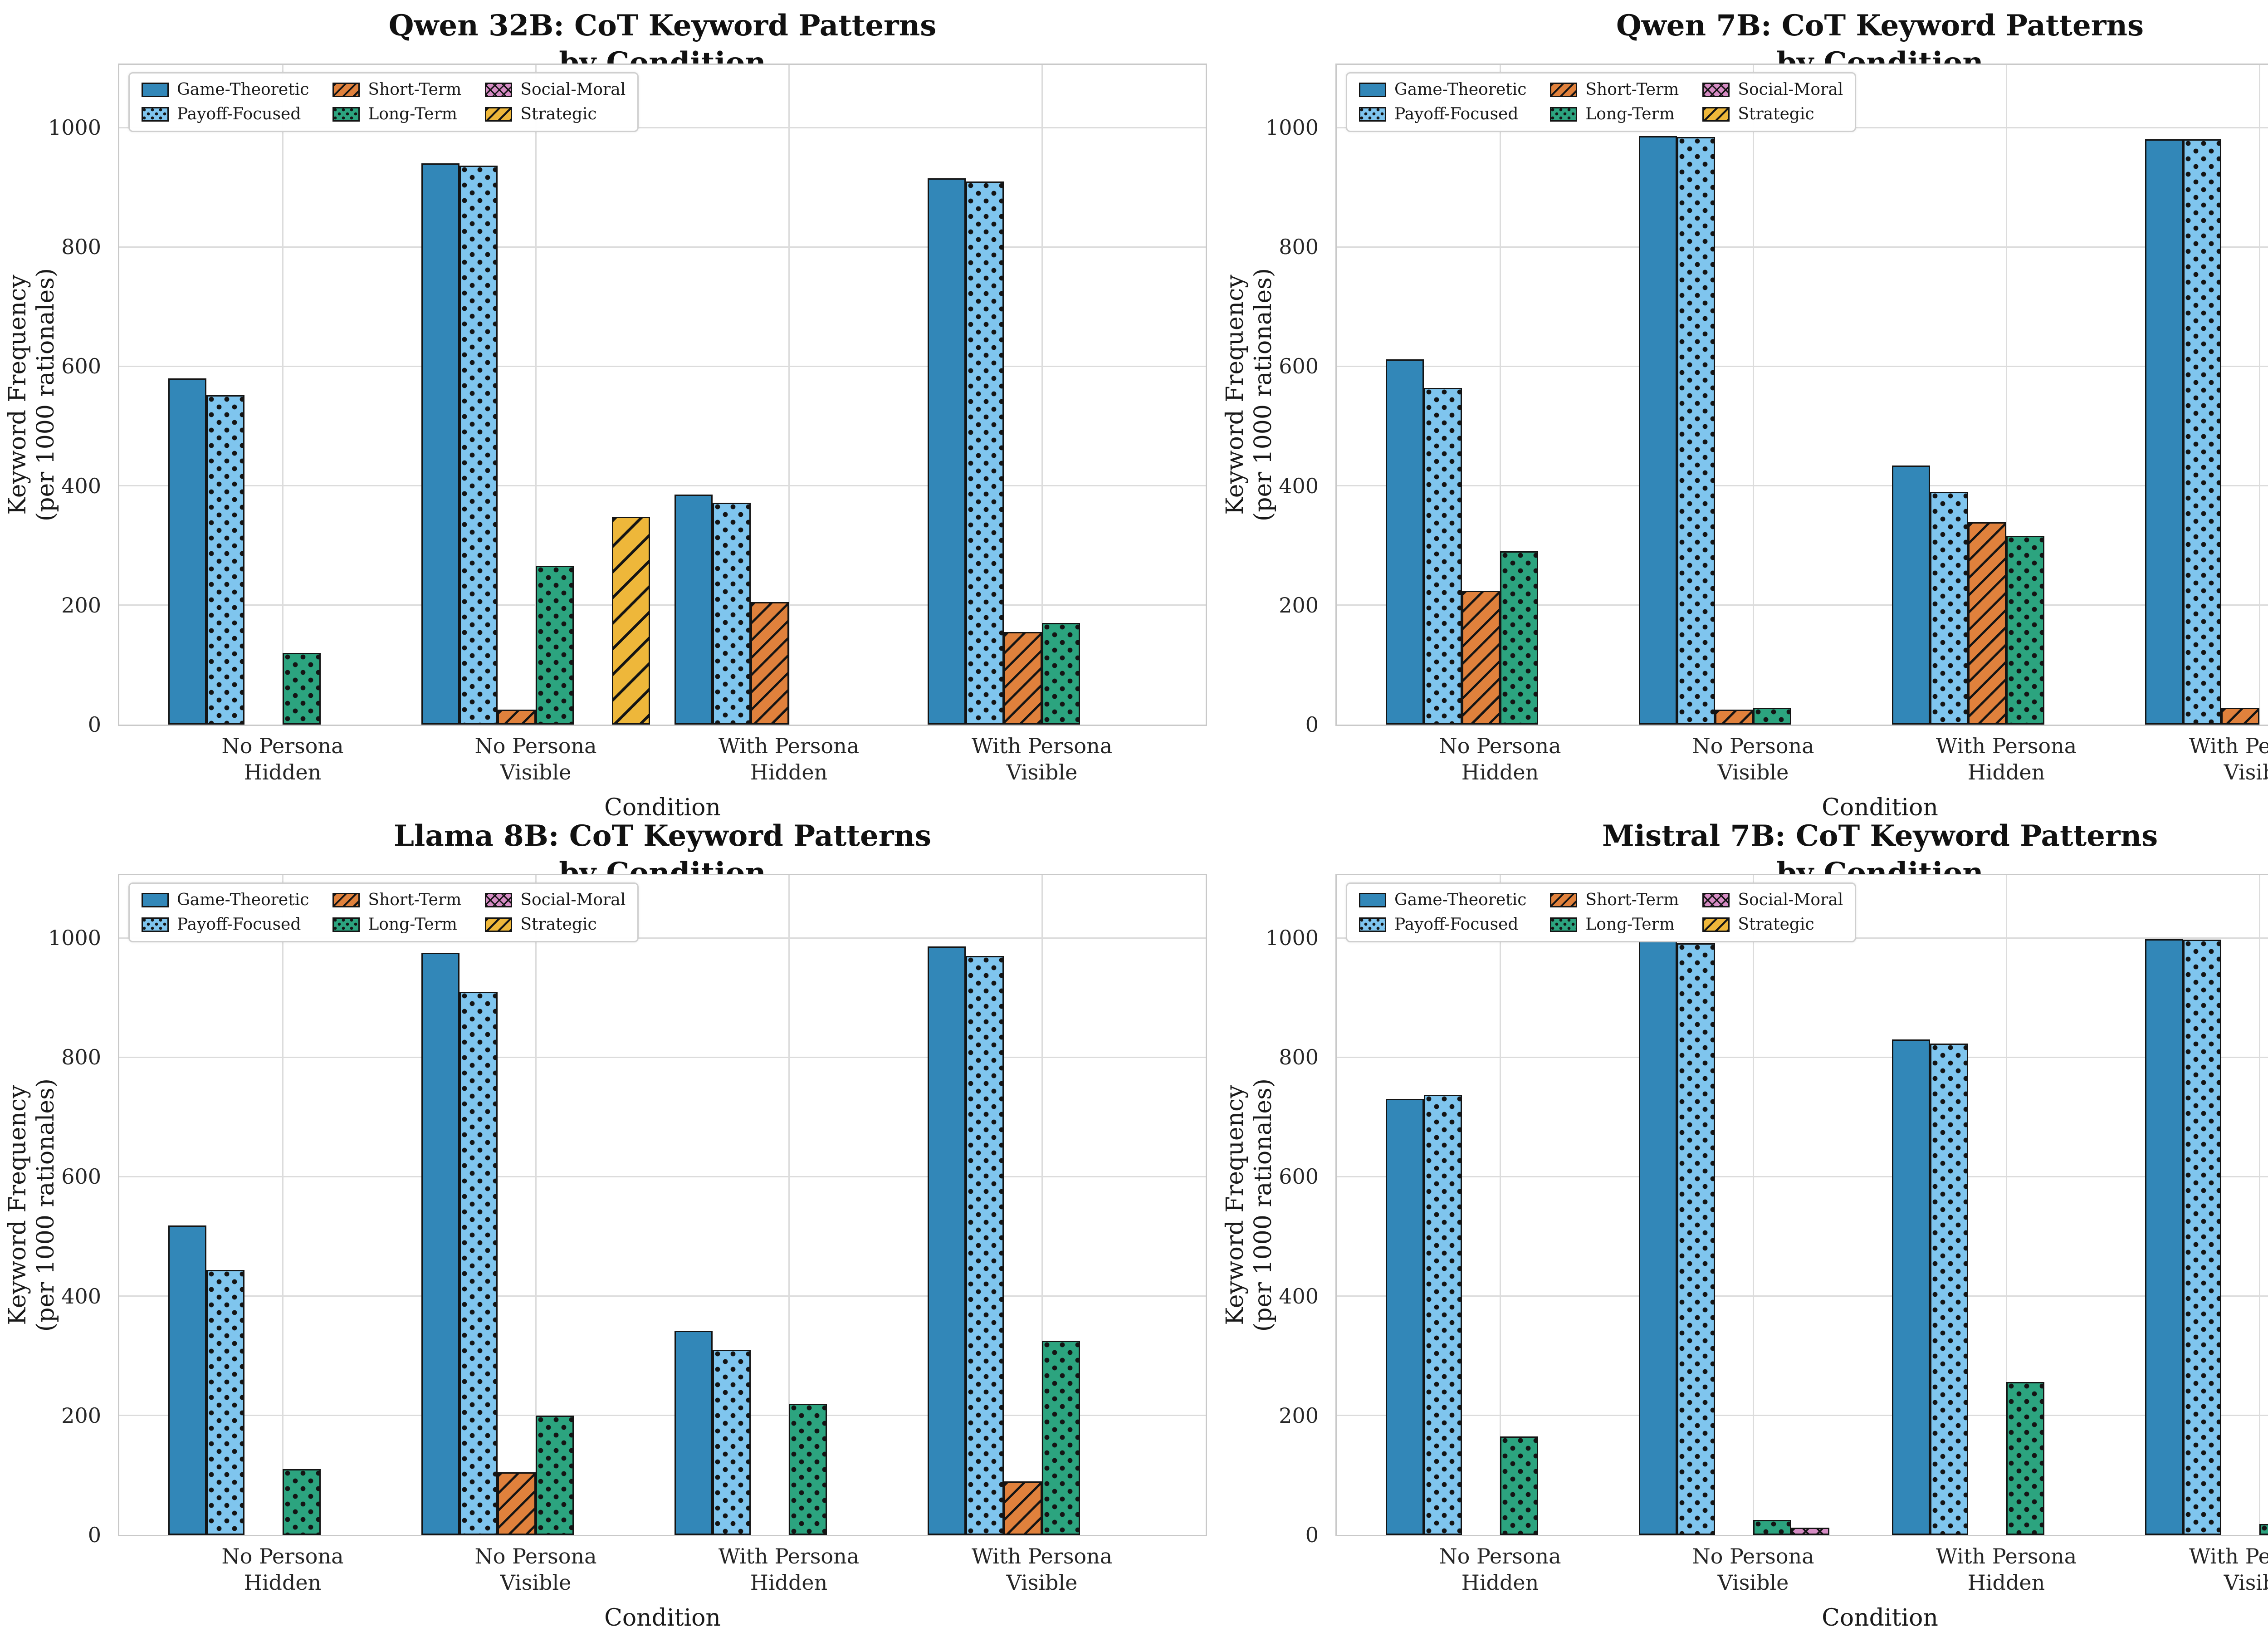 The height and width of the screenshot is (1632, 2268). What do you see at coordinates (498, 90) in the screenshot?
I see `legend-swatch-cross-hatch-icon` at bounding box center [498, 90].